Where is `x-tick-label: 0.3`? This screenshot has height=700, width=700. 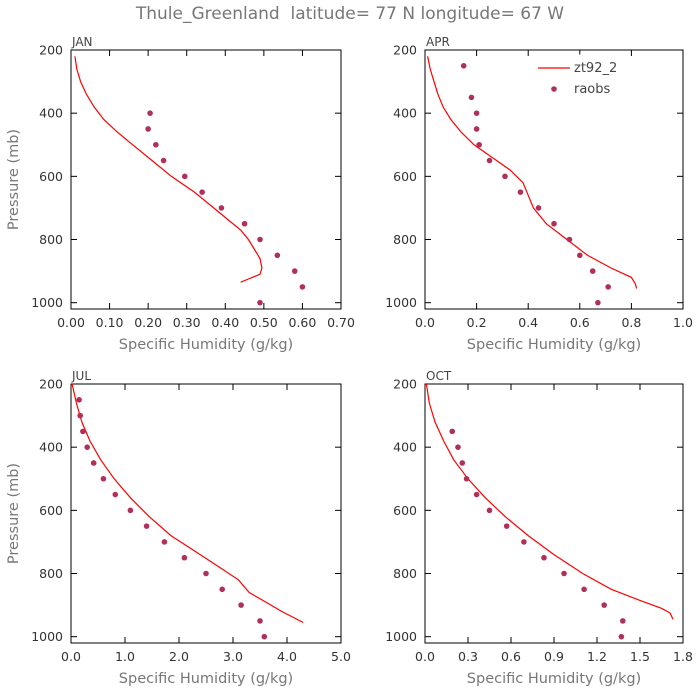 x-tick-label: 0.3 is located at coordinates (468, 656).